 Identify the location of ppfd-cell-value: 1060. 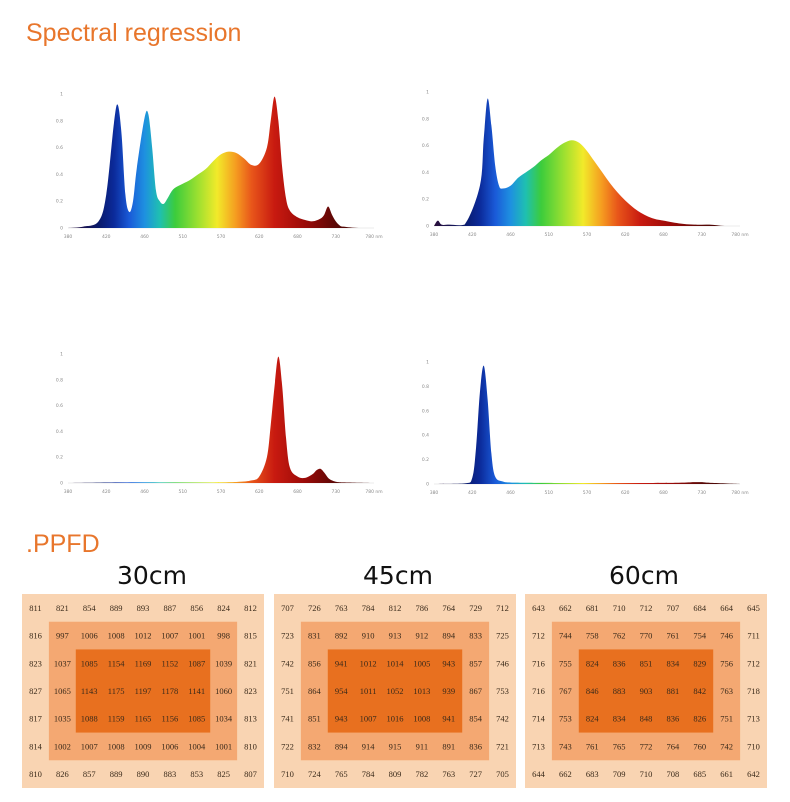
(223, 691).